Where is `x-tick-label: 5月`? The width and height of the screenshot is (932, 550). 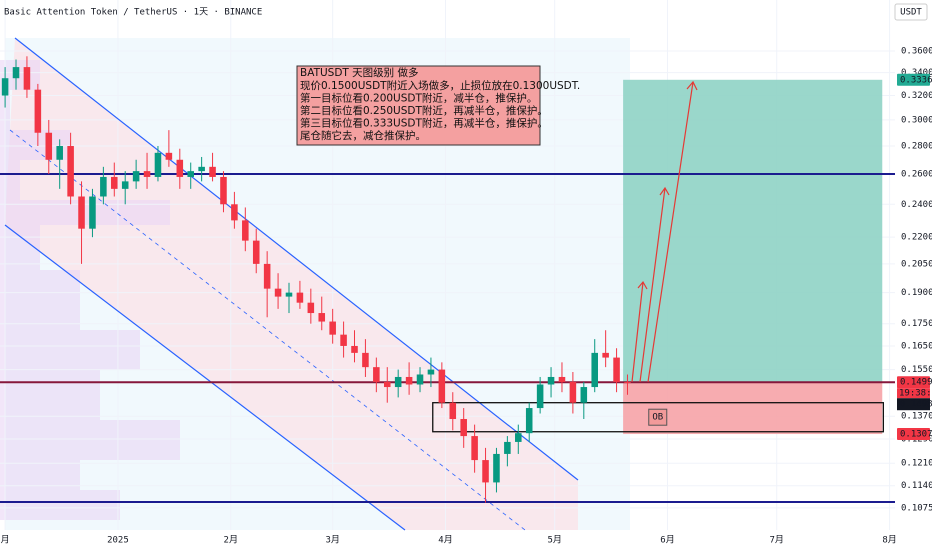 x-tick-label: 5月 is located at coordinates (554, 540).